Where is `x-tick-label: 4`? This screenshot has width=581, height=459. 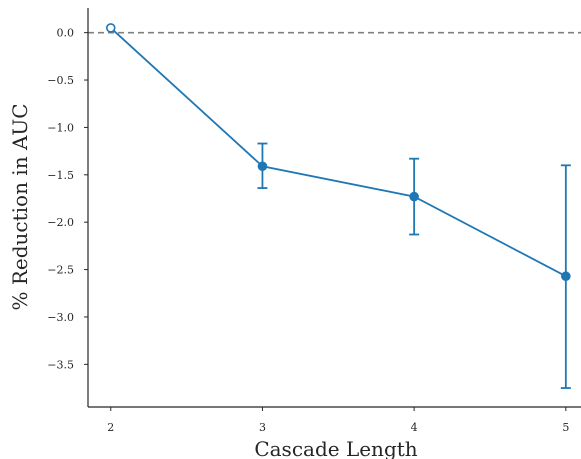
x-tick-label: 4 is located at coordinates (414, 427).